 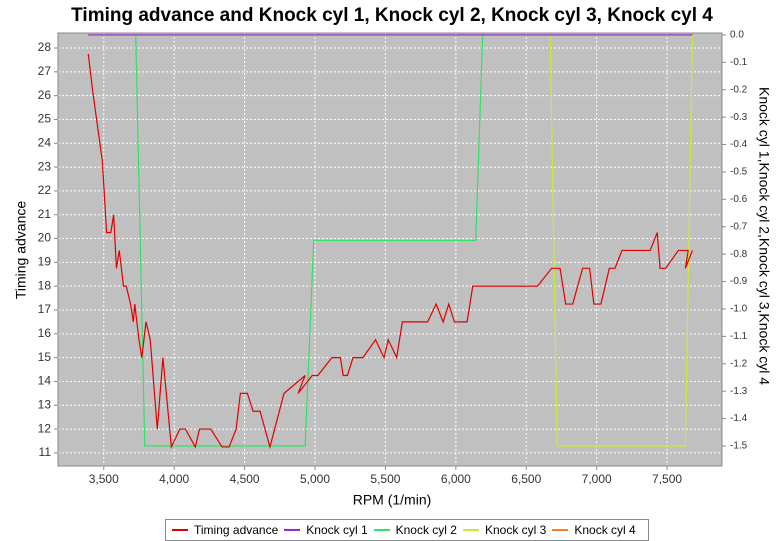 What do you see at coordinates (739, 172) in the screenshot?
I see `y2-tick-label: -0.5` at bounding box center [739, 172].